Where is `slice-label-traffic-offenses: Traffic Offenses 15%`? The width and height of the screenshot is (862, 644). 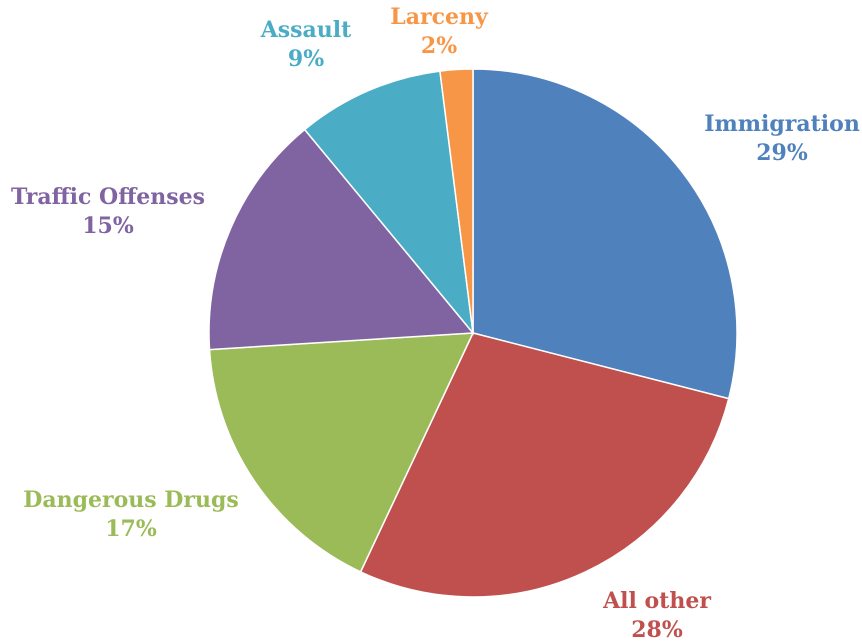
slice-label-traffic-offenses: Traffic Offenses 15% is located at coordinates (108, 211).